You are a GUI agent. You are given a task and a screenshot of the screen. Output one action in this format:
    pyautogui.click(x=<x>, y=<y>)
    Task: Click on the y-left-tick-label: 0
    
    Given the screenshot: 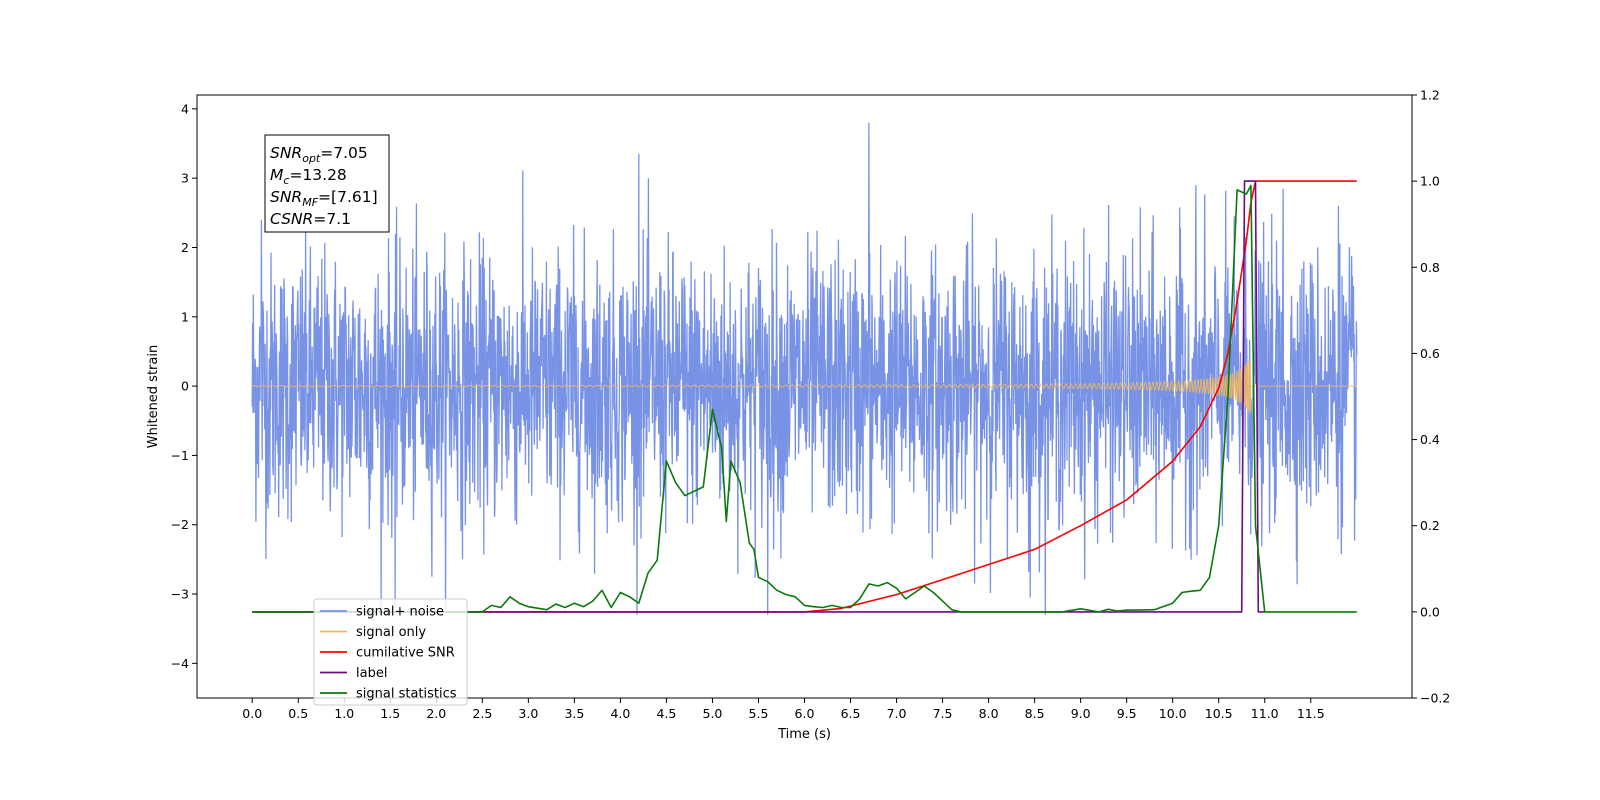 What is the action you would take?
    pyautogui.click(x=185, y=386)
    